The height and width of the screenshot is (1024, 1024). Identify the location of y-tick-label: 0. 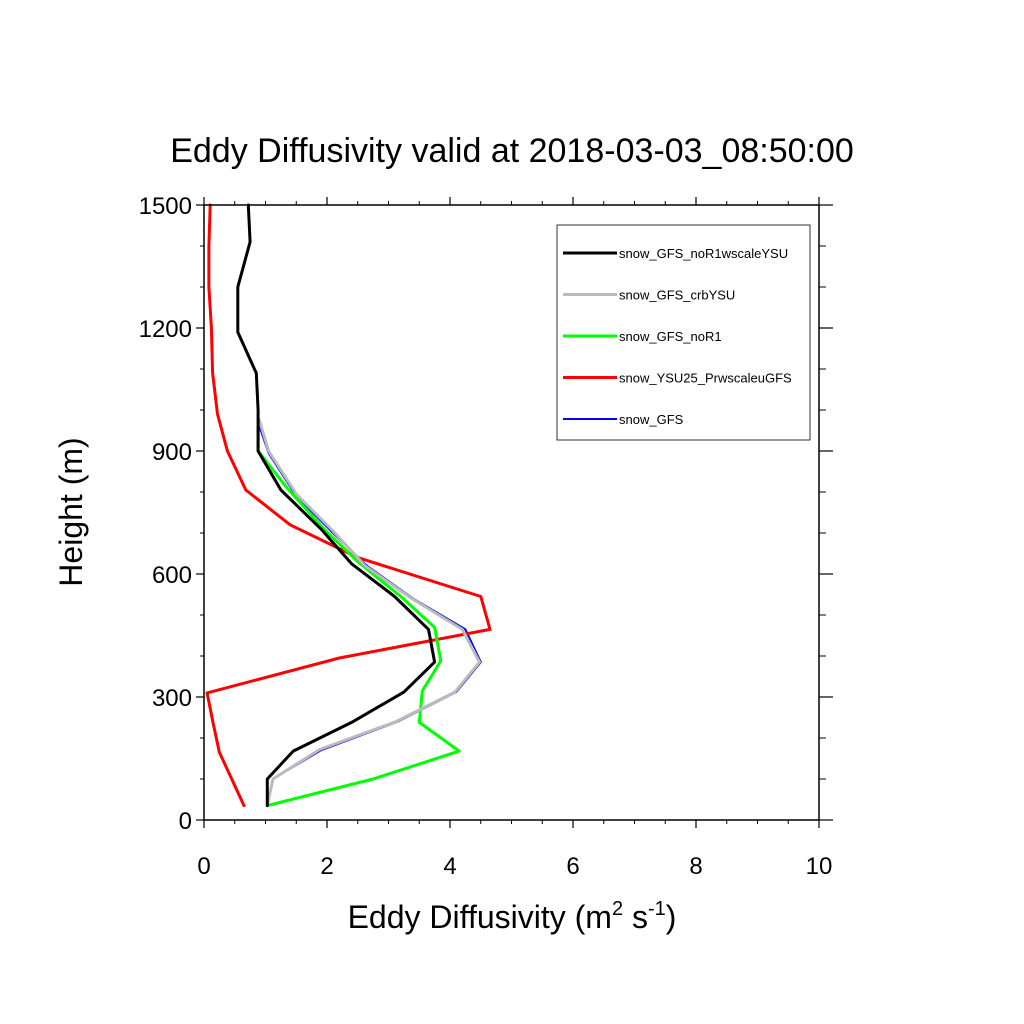
(185, 821).